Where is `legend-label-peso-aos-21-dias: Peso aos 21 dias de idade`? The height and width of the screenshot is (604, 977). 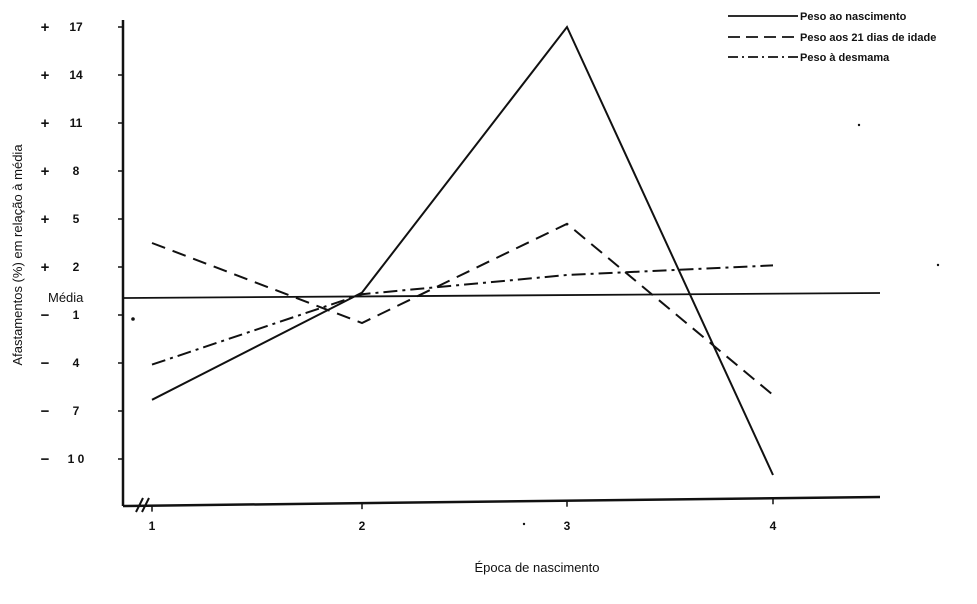 legend-label-peso-aos-21-dias: Peso aos 21 dias de idade is located at coordinates (868, 38).